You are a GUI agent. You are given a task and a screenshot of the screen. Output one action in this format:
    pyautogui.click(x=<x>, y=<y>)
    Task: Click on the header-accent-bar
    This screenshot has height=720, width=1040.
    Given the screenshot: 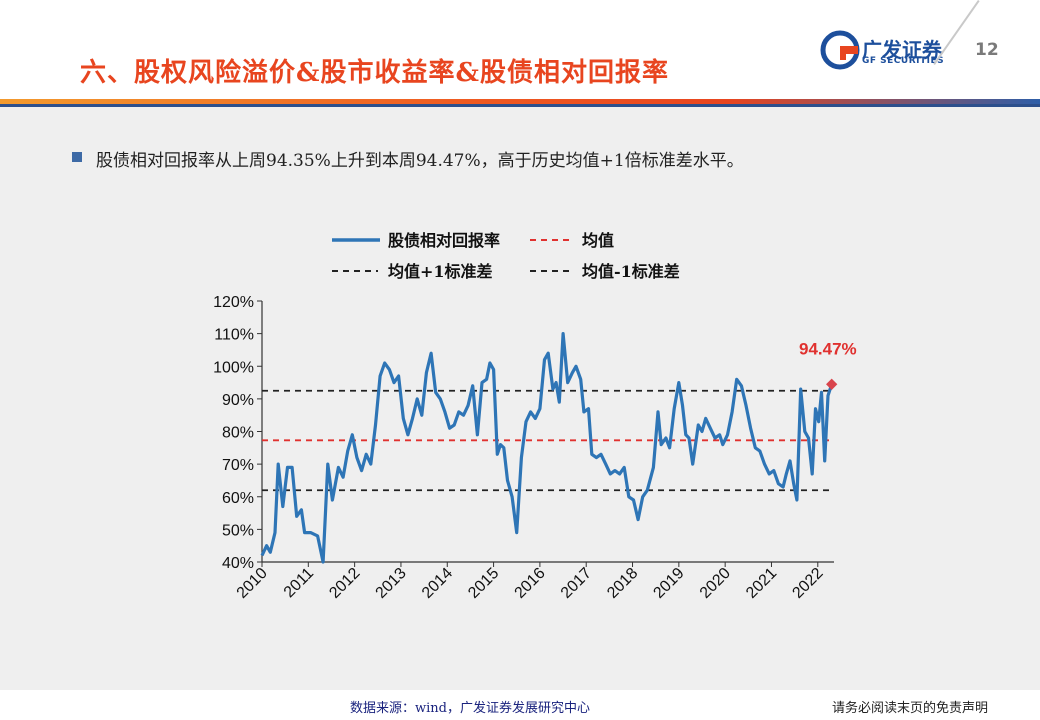 What is the action you would take?
    pyautogui.click(x=520, y=101)
    